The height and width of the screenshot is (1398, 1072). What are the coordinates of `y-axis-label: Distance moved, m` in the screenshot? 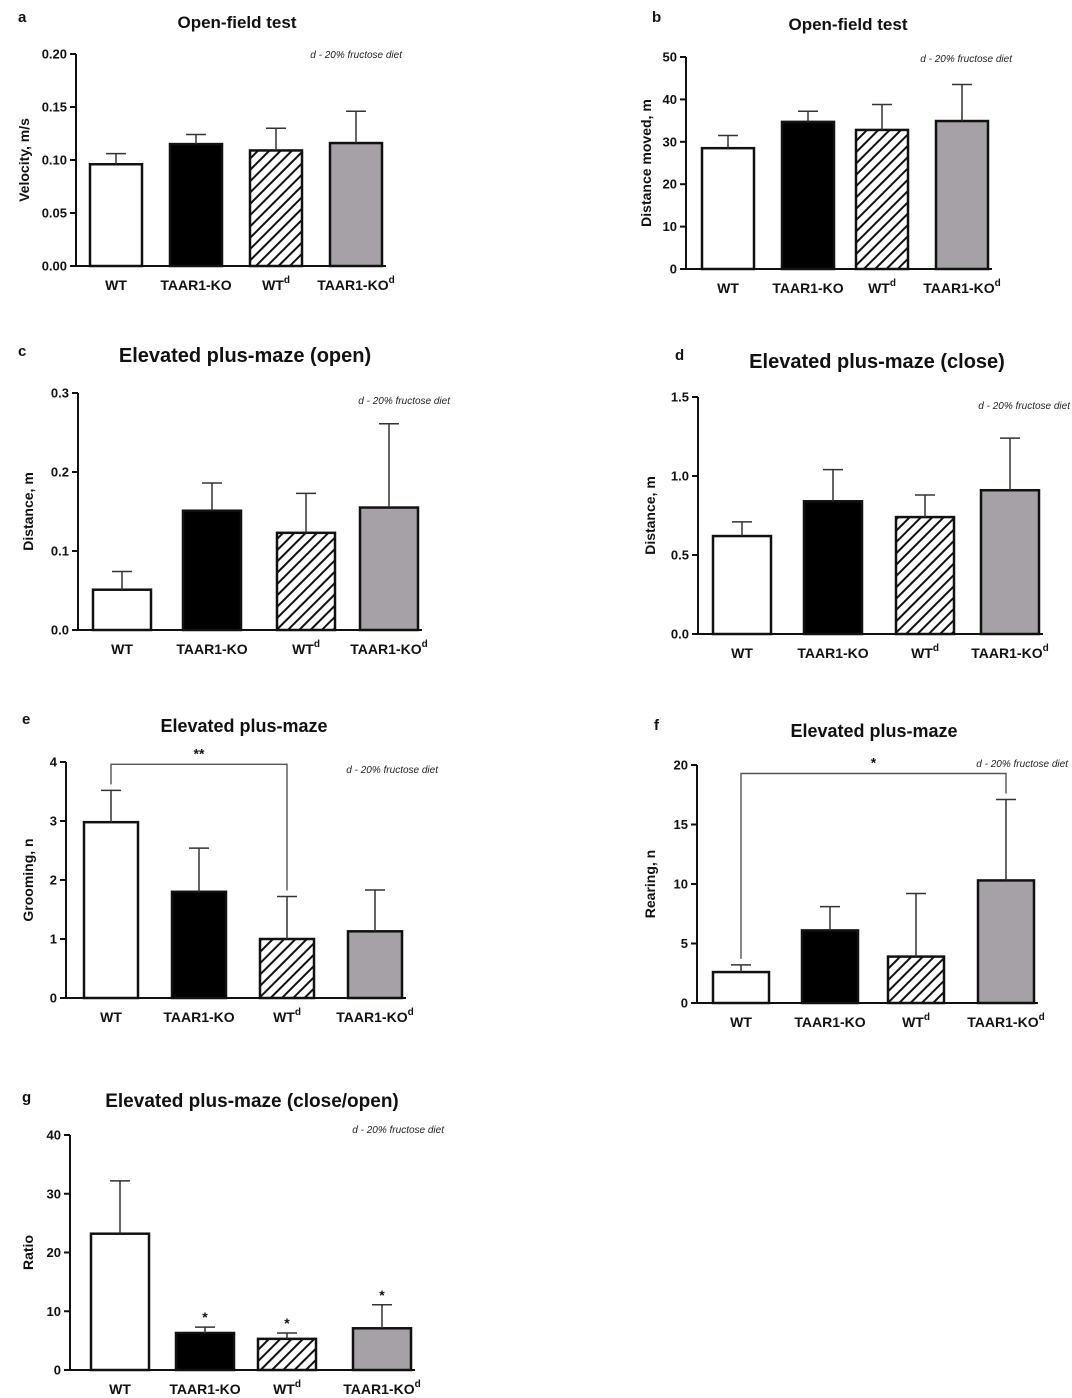 It's located at (646, 163).